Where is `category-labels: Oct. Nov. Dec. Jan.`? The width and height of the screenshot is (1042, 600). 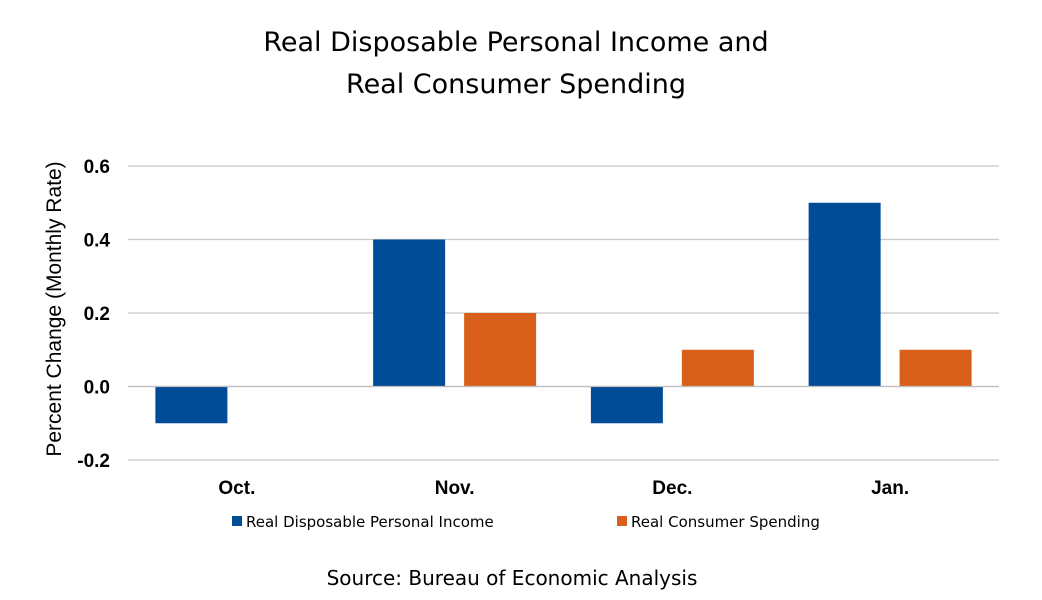 category-labels: Oct. Nov. Dec. Jan. is located at coordinates (563, 488).